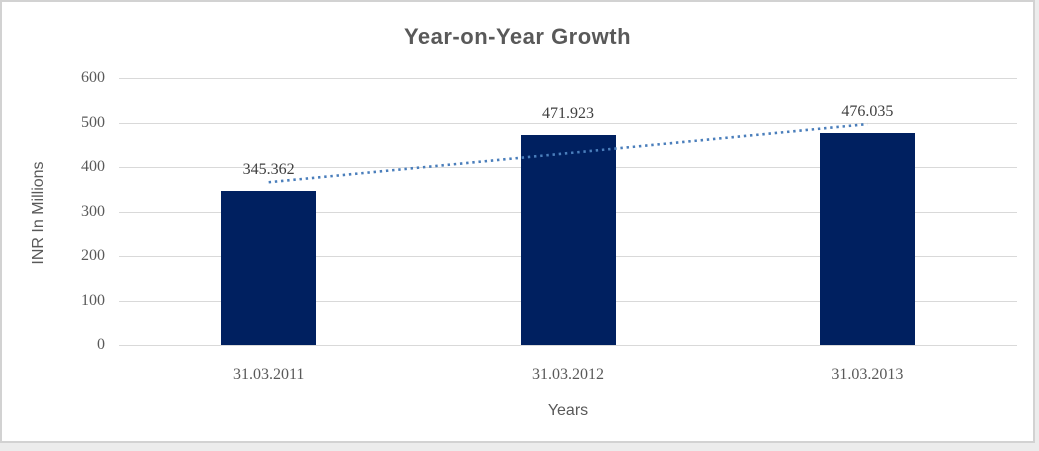 Image resolution: width=1039 pixels, height=451 pixels. What do you see at coordinates (568, 113) in the screenshot?
I see `bar-data-label: 471.923` at bounding box center [568, 113].